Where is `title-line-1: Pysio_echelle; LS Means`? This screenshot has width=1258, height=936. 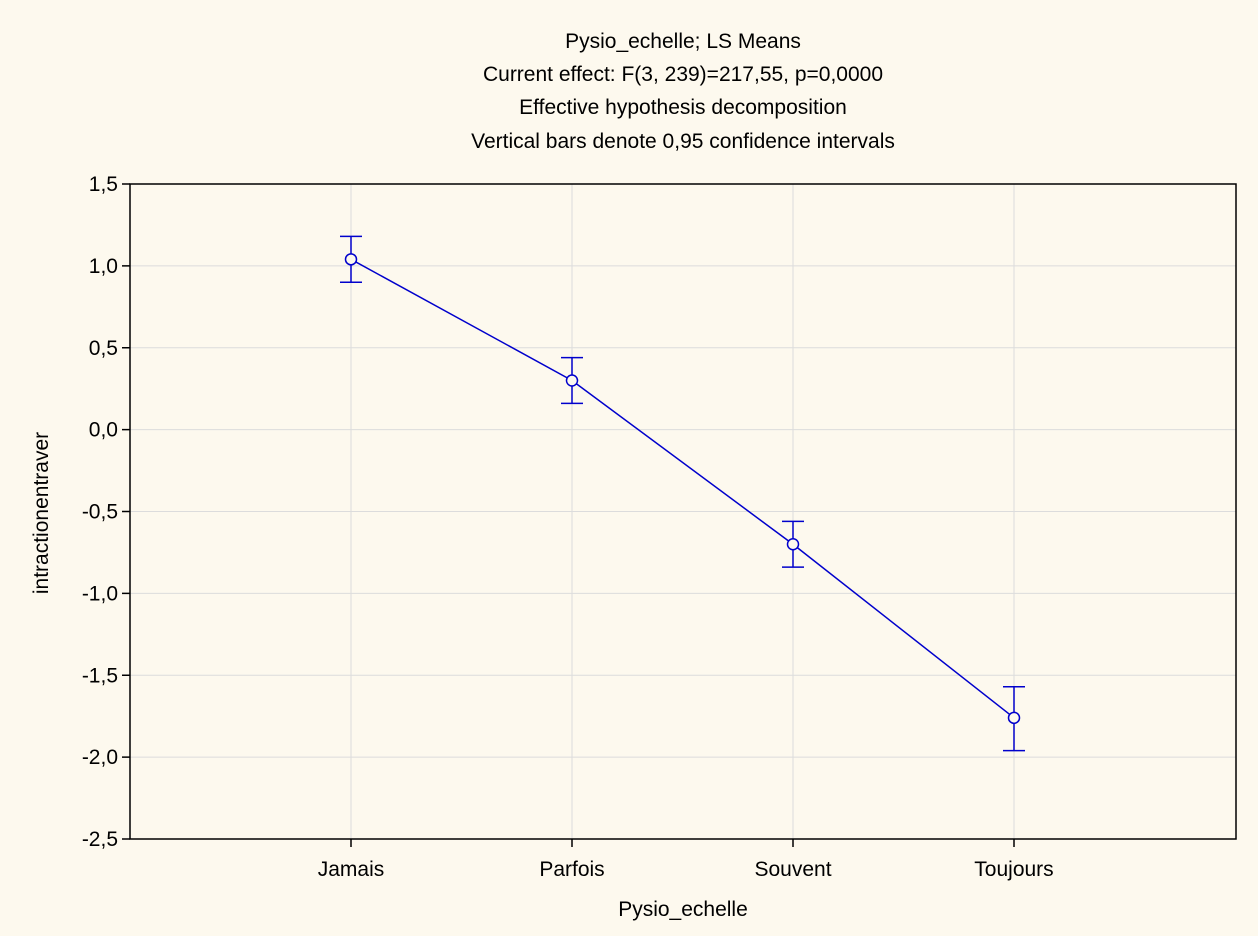 title-line-1: Pysio_echelle; LS Means is located at coordinates (683, 41).